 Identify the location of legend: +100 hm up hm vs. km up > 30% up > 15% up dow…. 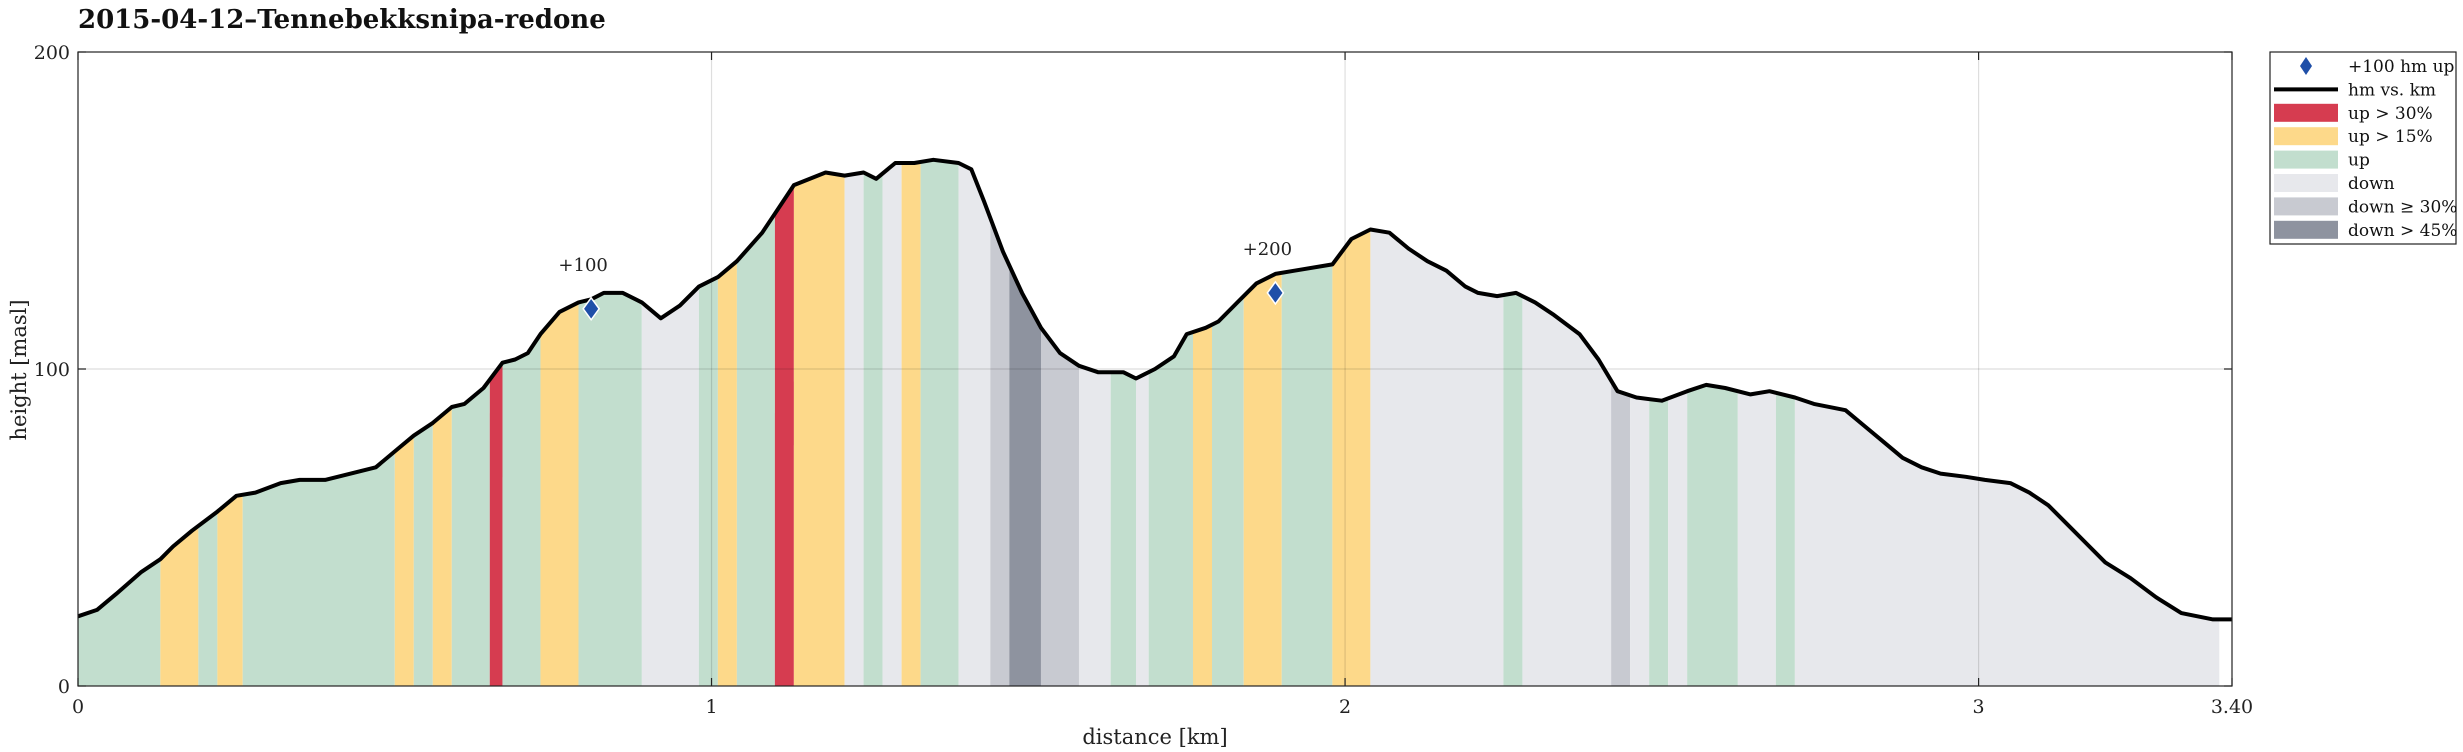
(2363, 148).